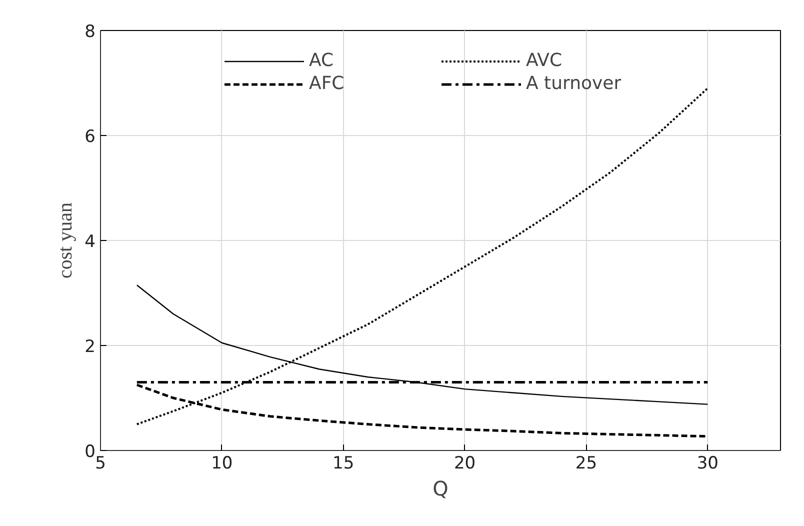  What do you see at coordinates (327, 83) in the screenshot?
I see `legend-label: AFC` at bounding box center [327, 83].